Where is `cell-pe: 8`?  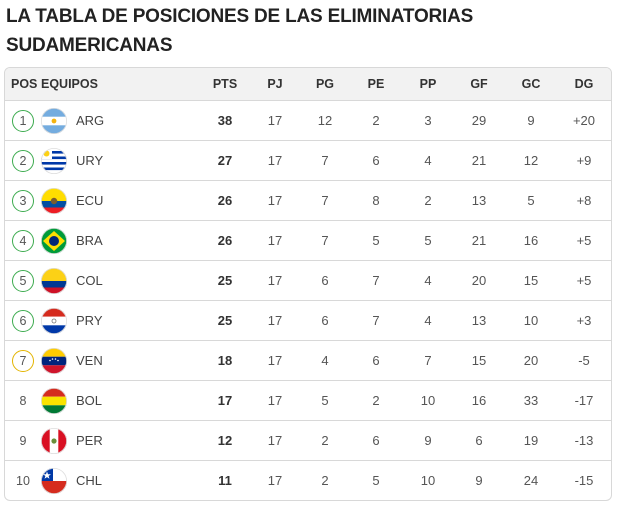 cell-pe: 8 is located at coordinates (376, 200).